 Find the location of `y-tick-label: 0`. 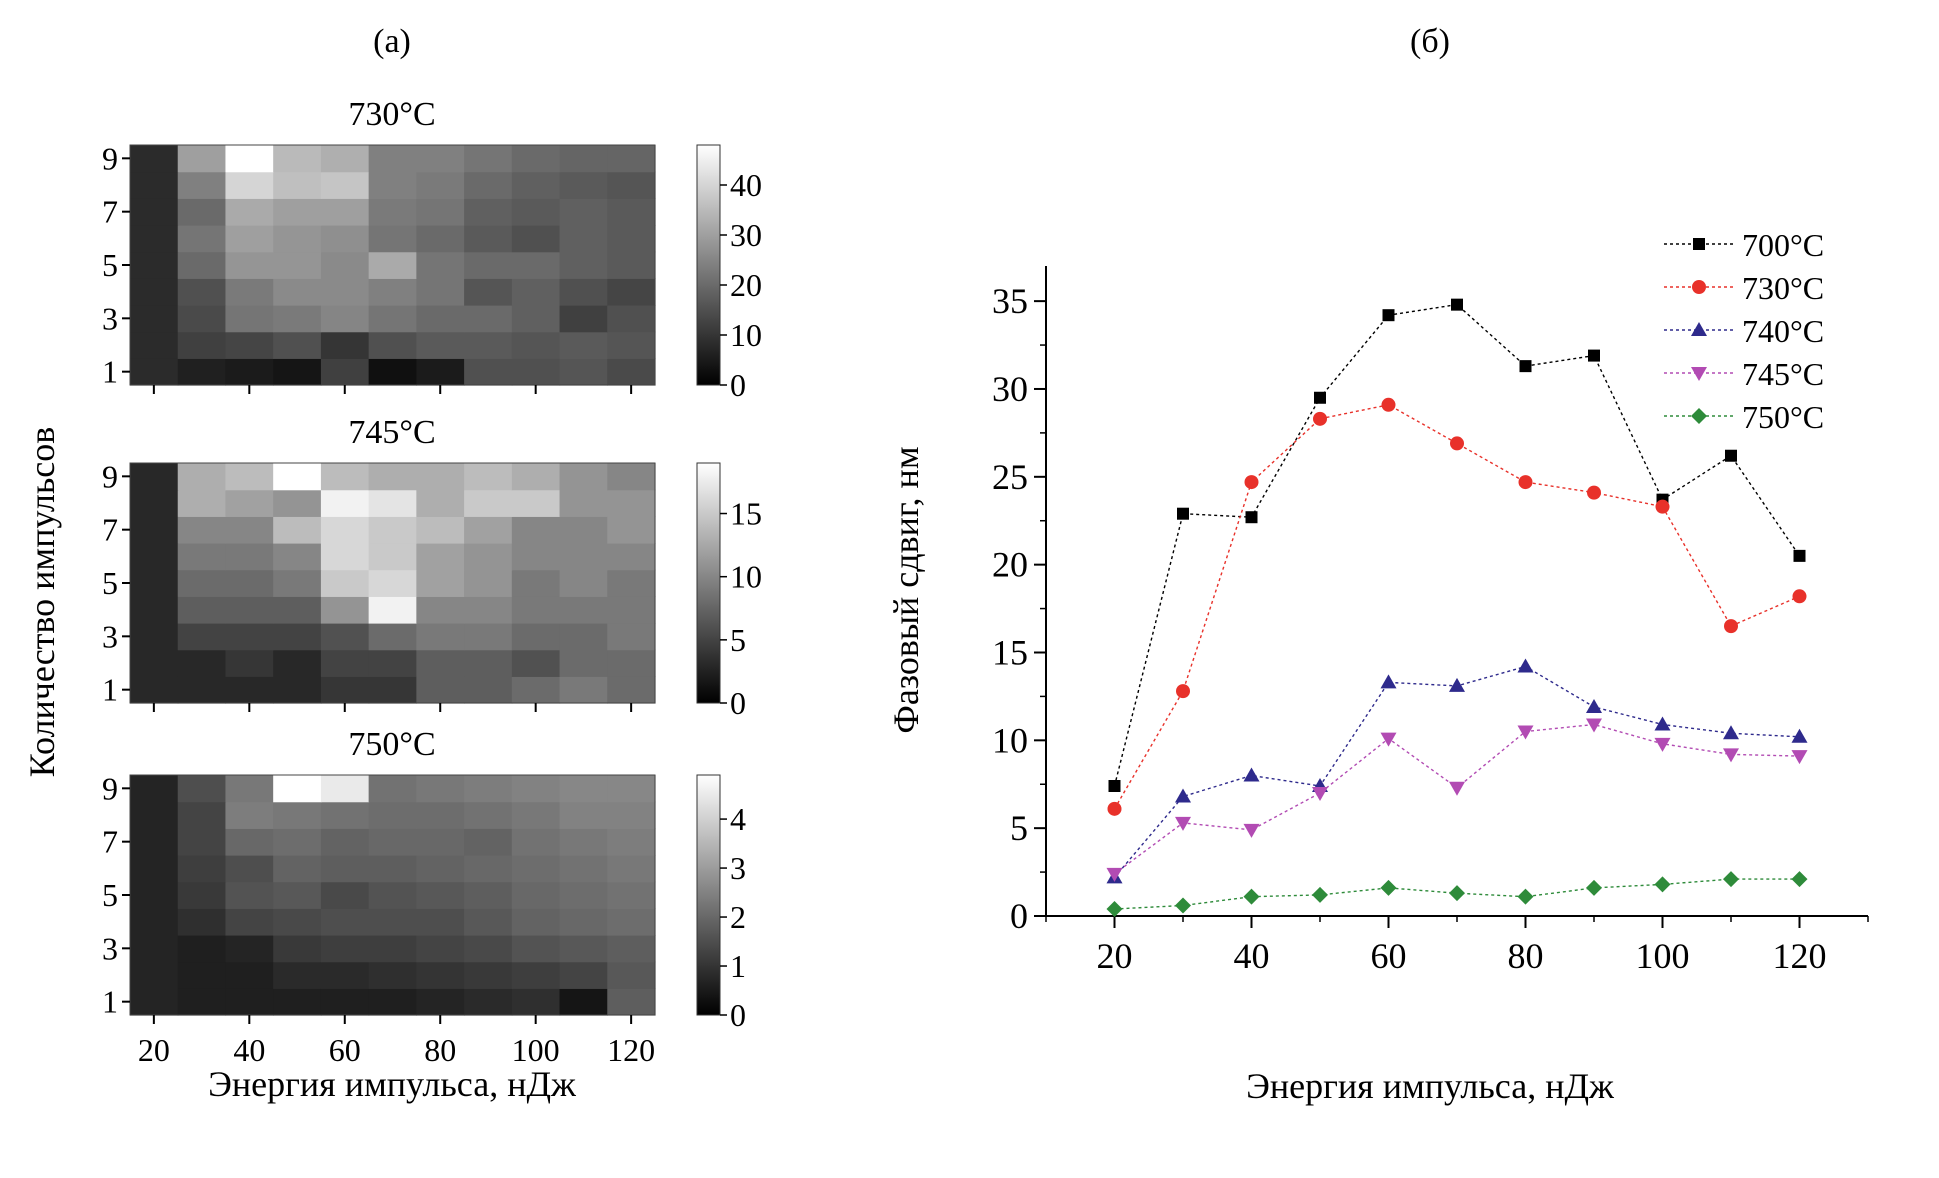

y-tick-label: 0 is located at coordinates (1019, 916).